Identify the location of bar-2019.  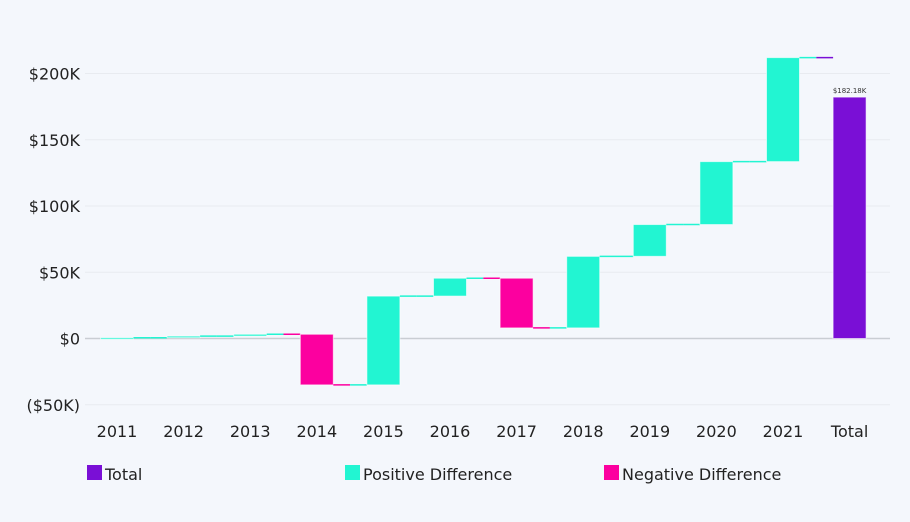
(649, 240).